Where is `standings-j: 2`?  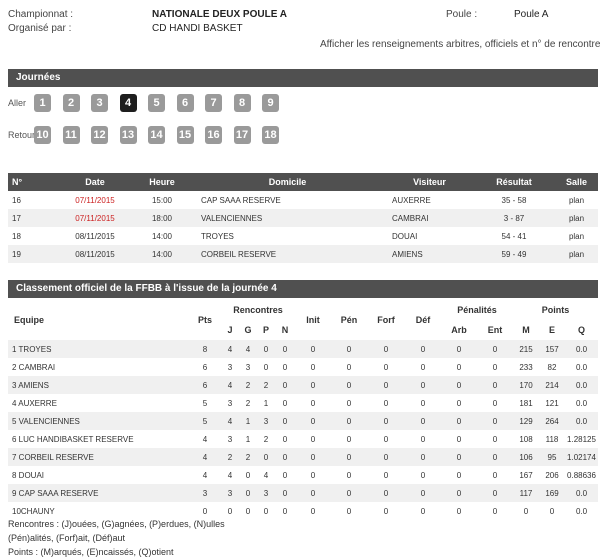 standings-j: 2 is located at coordinates (230, 457).